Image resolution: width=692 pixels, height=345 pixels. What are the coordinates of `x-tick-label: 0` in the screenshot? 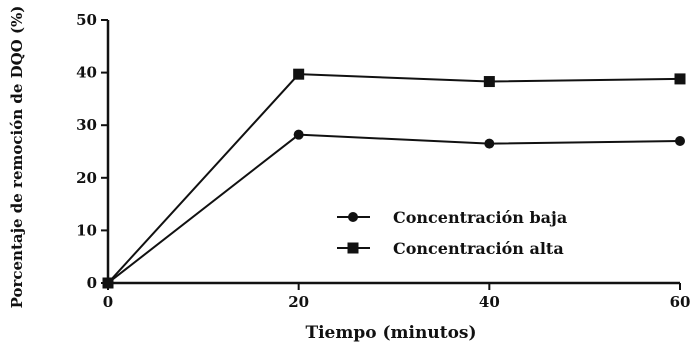 It's located at (108, 302).